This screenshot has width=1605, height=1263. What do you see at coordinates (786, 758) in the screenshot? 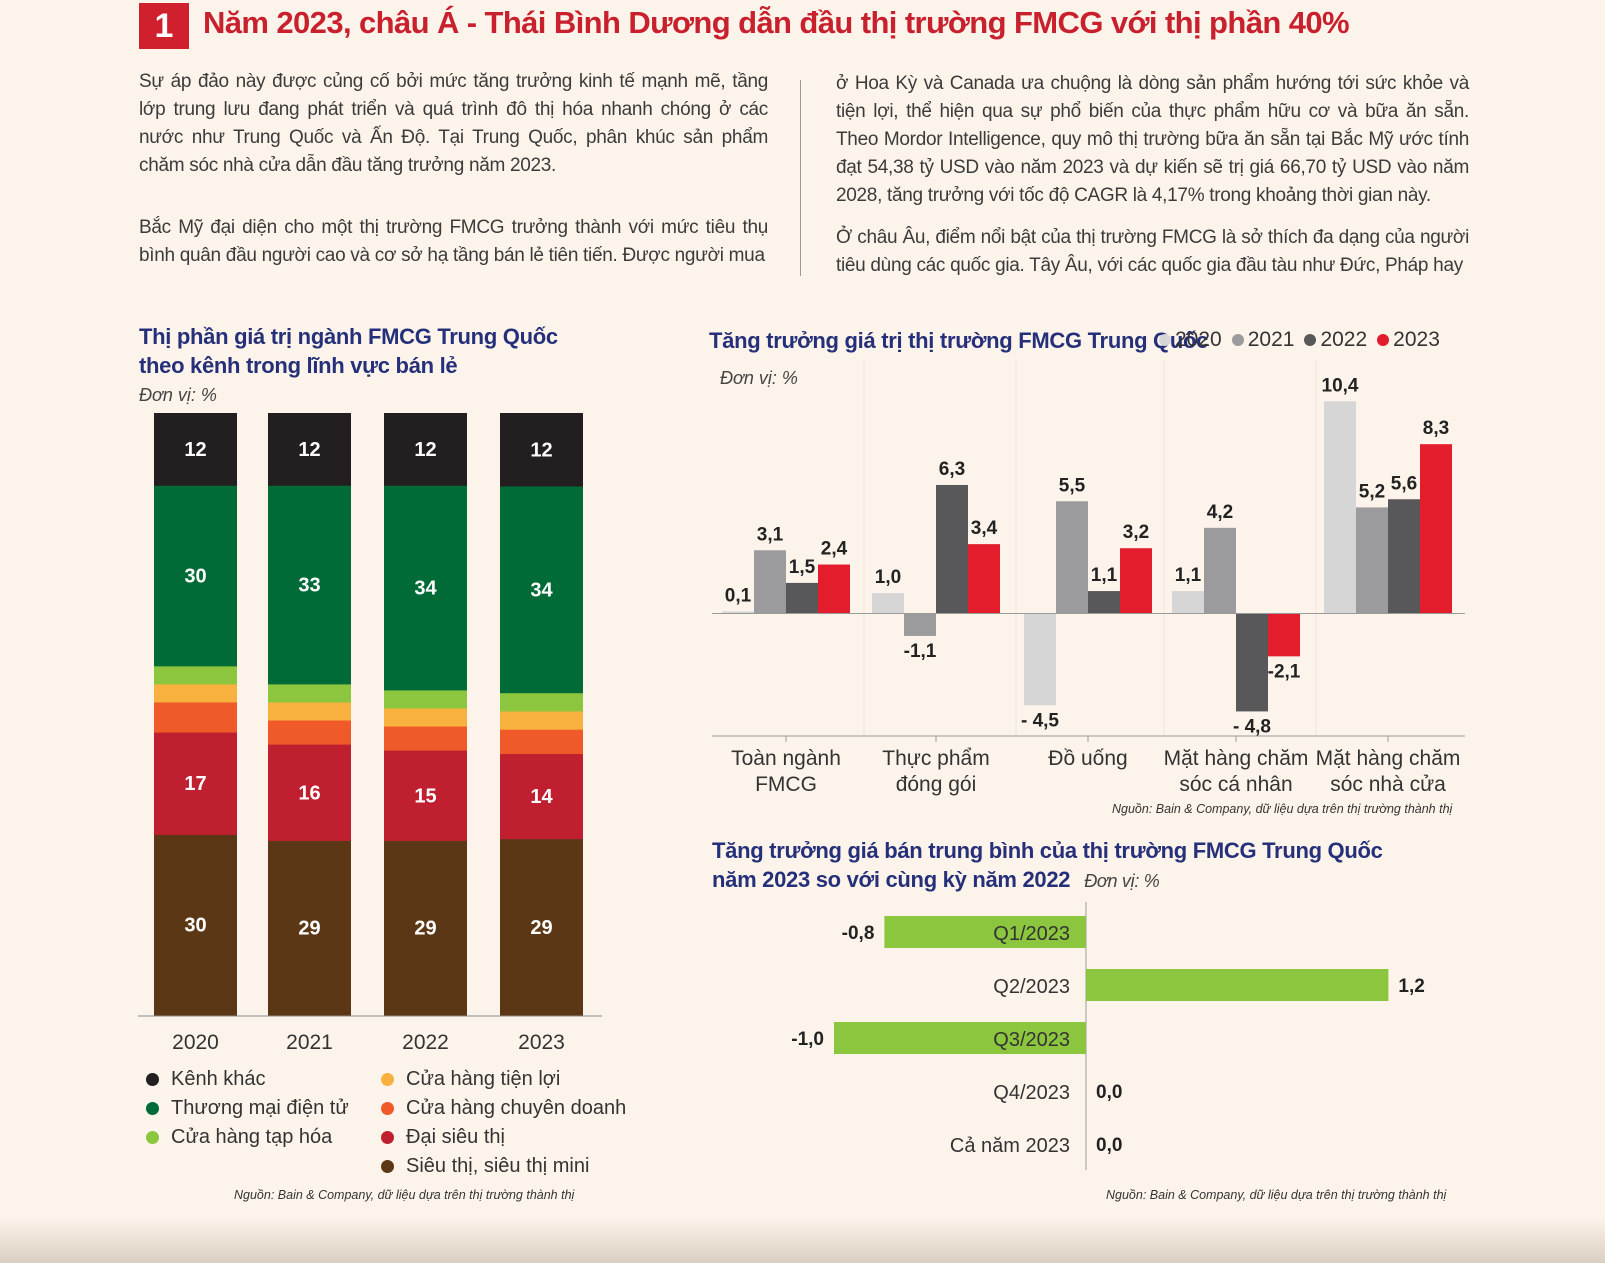
I see `x-tick-label: Toàn ngành` at bounding box center [786, 758].